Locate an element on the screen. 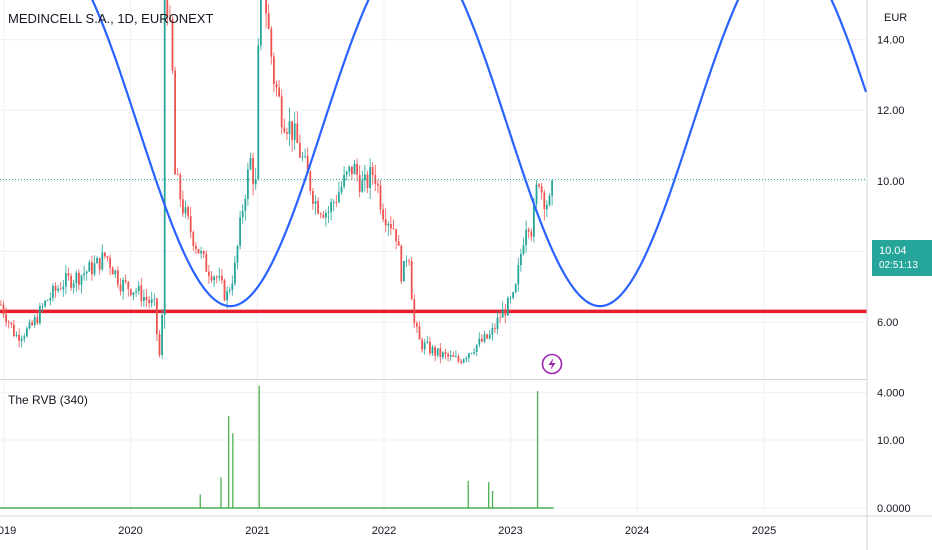 The height and width of the screenshot is (550, 932). event-marker is located at coordinates (552, 364).